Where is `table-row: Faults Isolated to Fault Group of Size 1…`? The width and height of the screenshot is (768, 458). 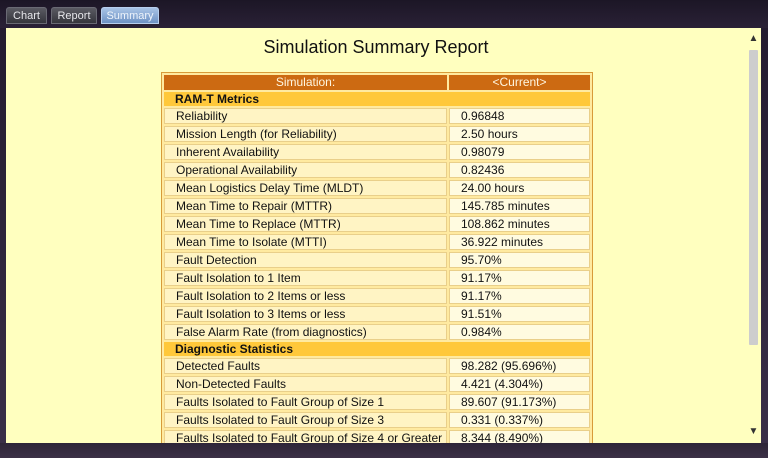
table-row: Faults Isolated to Fault Group of Size 1… is located at coordinates (377, 402).